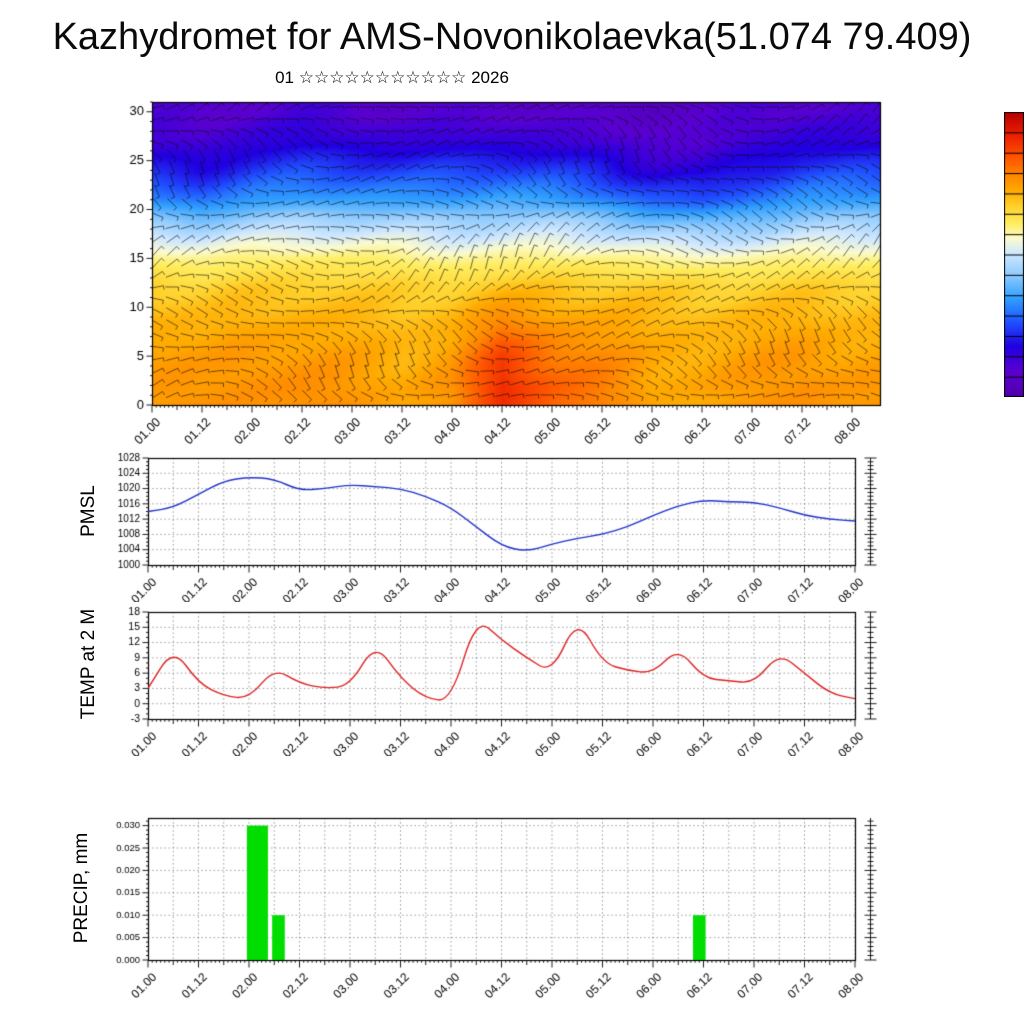 The image size is (1024, 1024). What do you see at coordinates (512, 680) in the screenshot?
I see `temp-chart` at bounding box center [512, 680].